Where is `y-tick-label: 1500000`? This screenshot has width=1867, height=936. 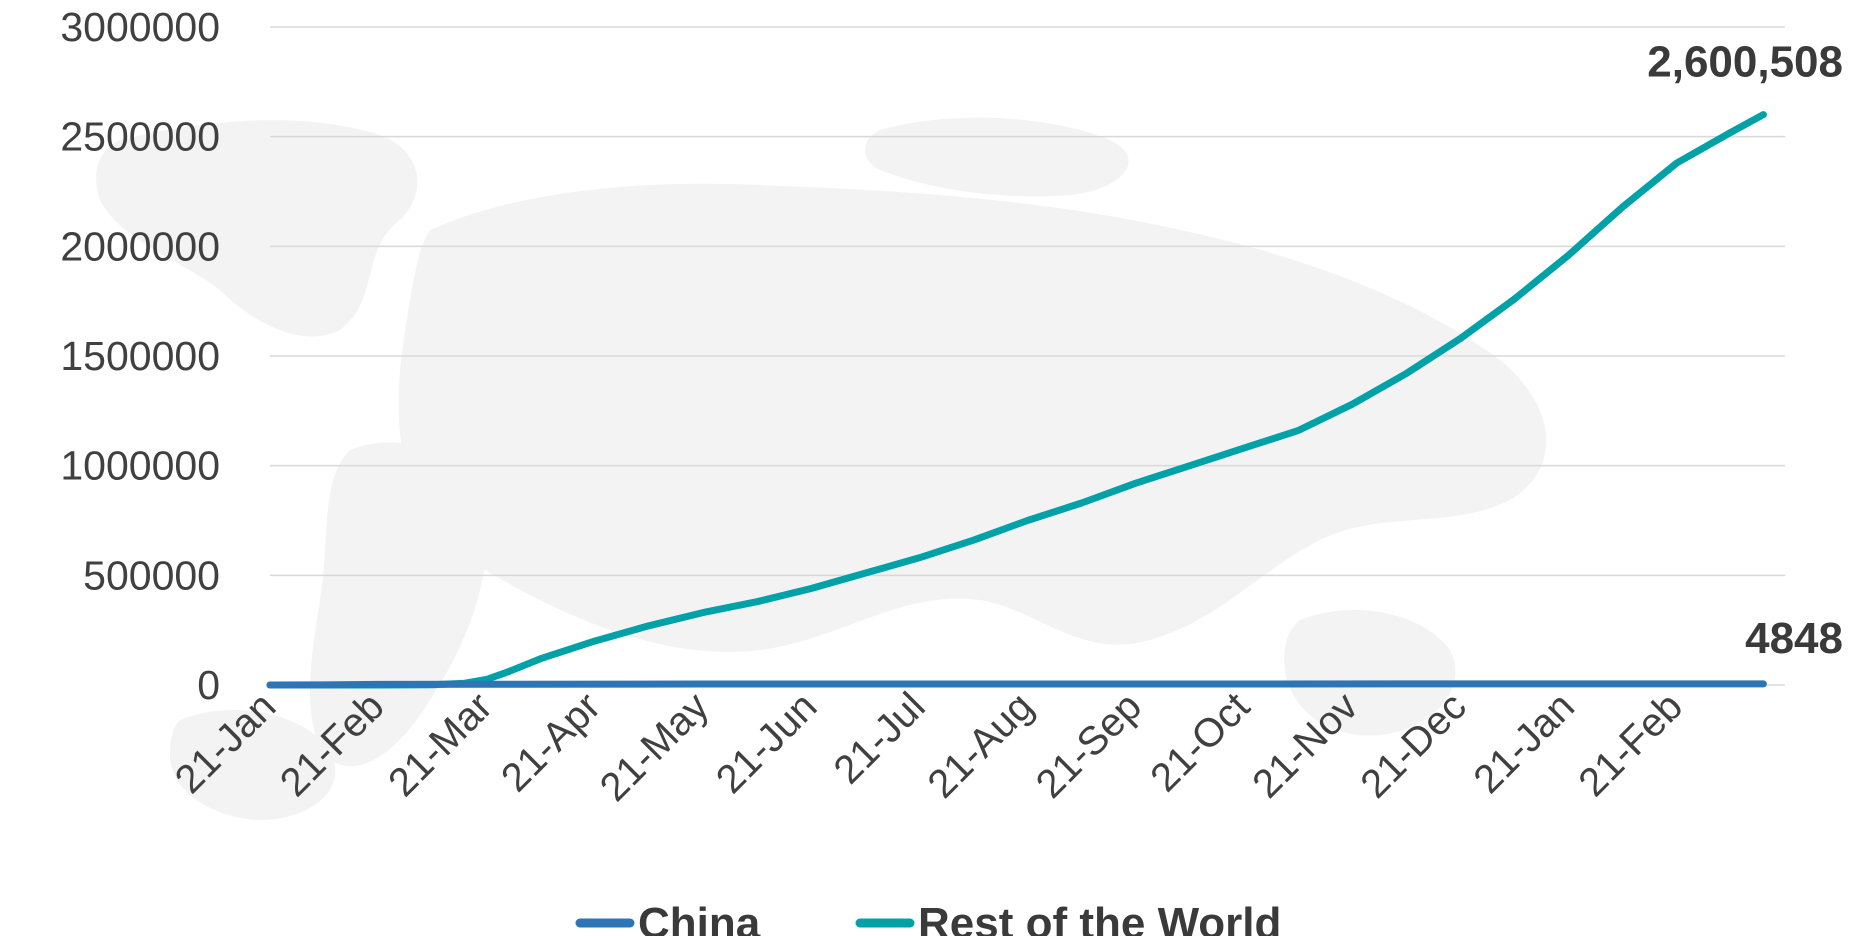 y-tick-label: 1500000 is located at coordinates (140, 356).